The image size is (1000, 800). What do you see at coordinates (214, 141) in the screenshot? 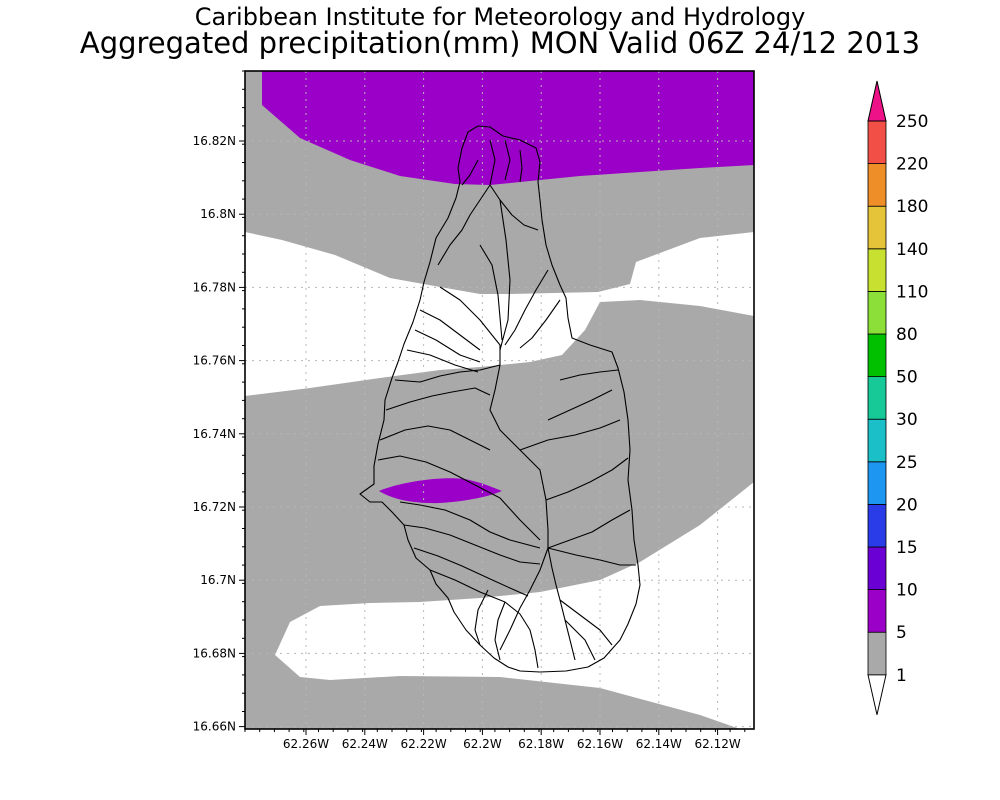
I see `lat-tick-label: 16.82N` at bounding box center [214, 141].